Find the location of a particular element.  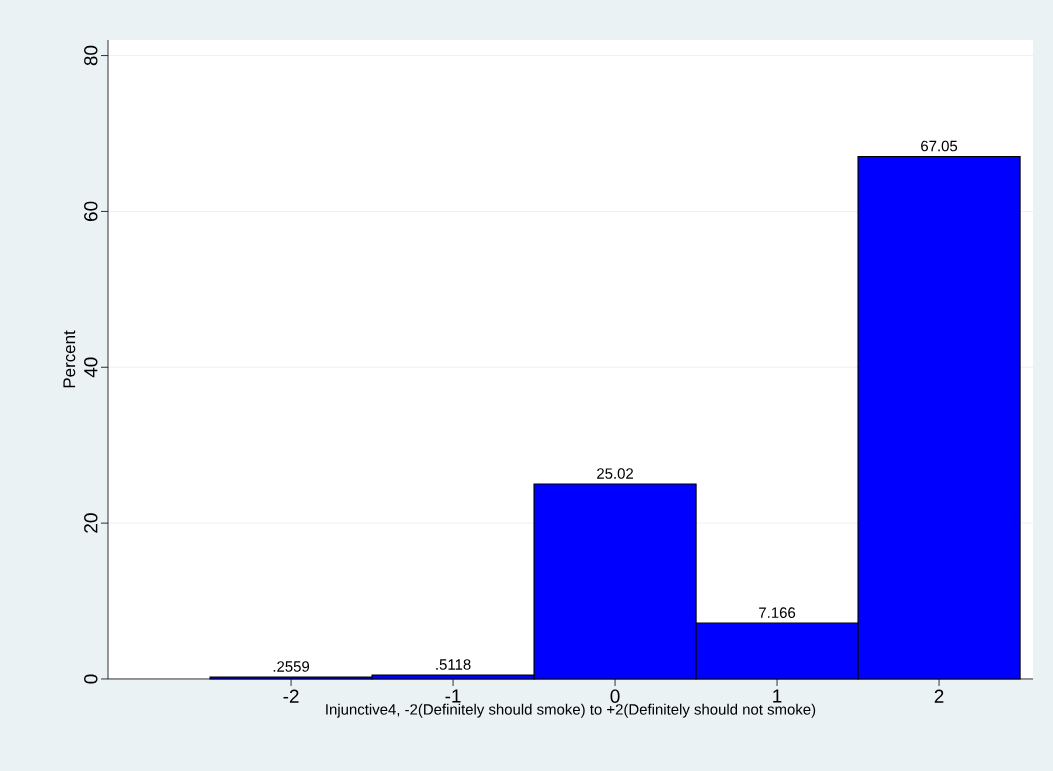

x-tick-label: -1 is located at coordinates (453, 696).